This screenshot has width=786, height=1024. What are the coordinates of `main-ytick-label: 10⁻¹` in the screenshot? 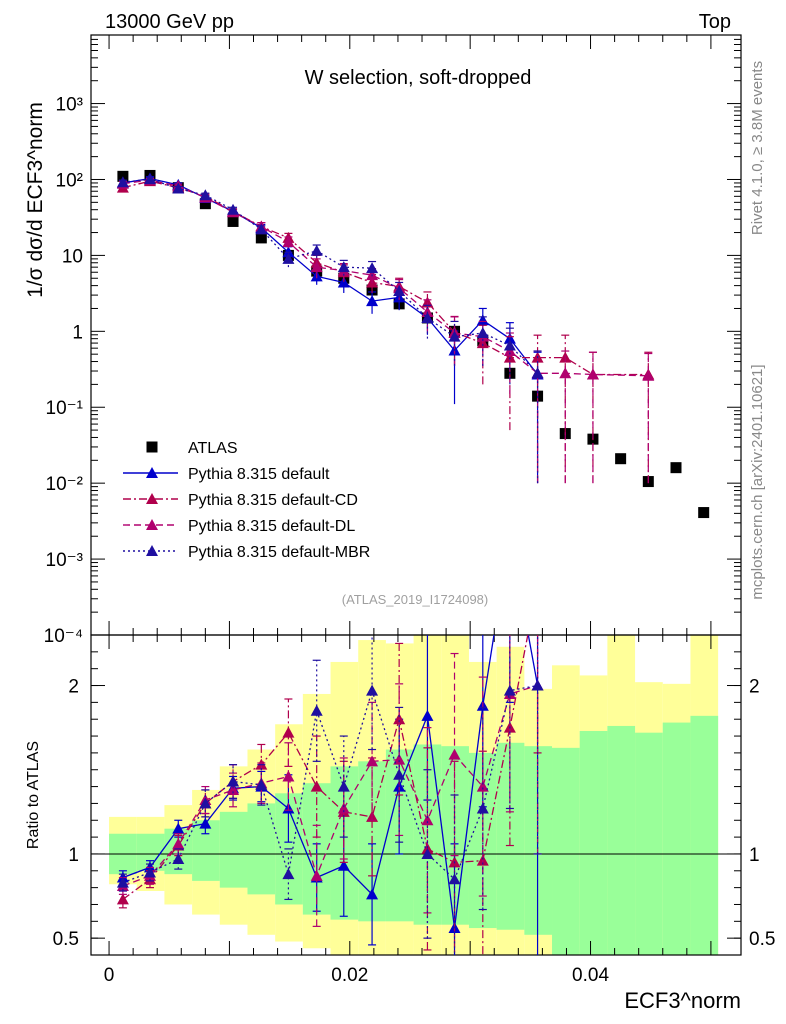 It's located at (65, 408).